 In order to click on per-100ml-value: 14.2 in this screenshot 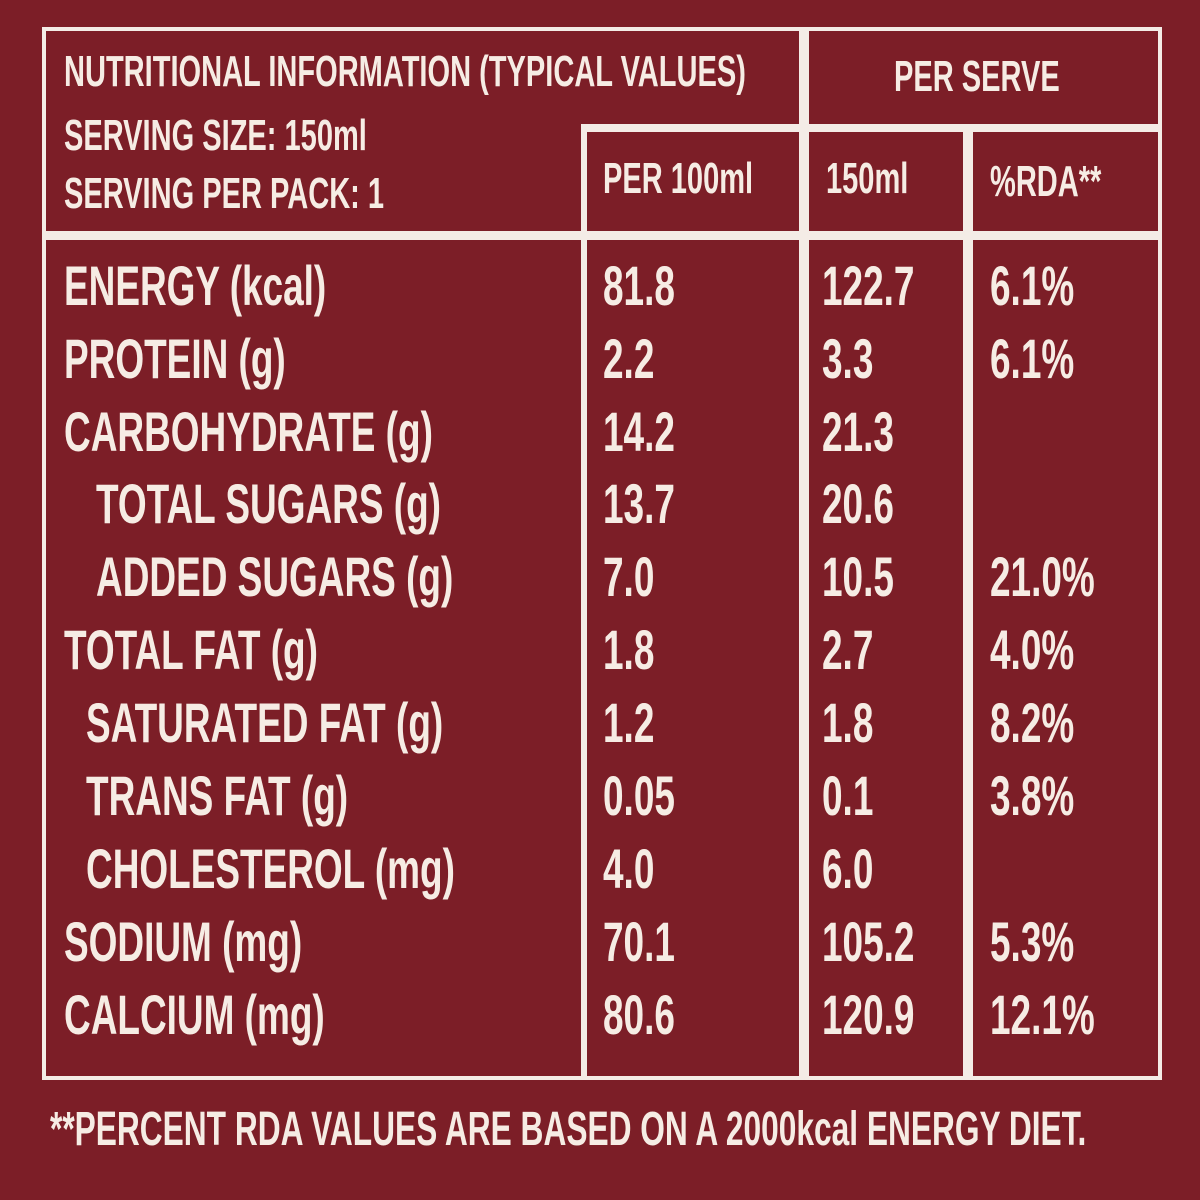, I will do `click(639, 431)`.